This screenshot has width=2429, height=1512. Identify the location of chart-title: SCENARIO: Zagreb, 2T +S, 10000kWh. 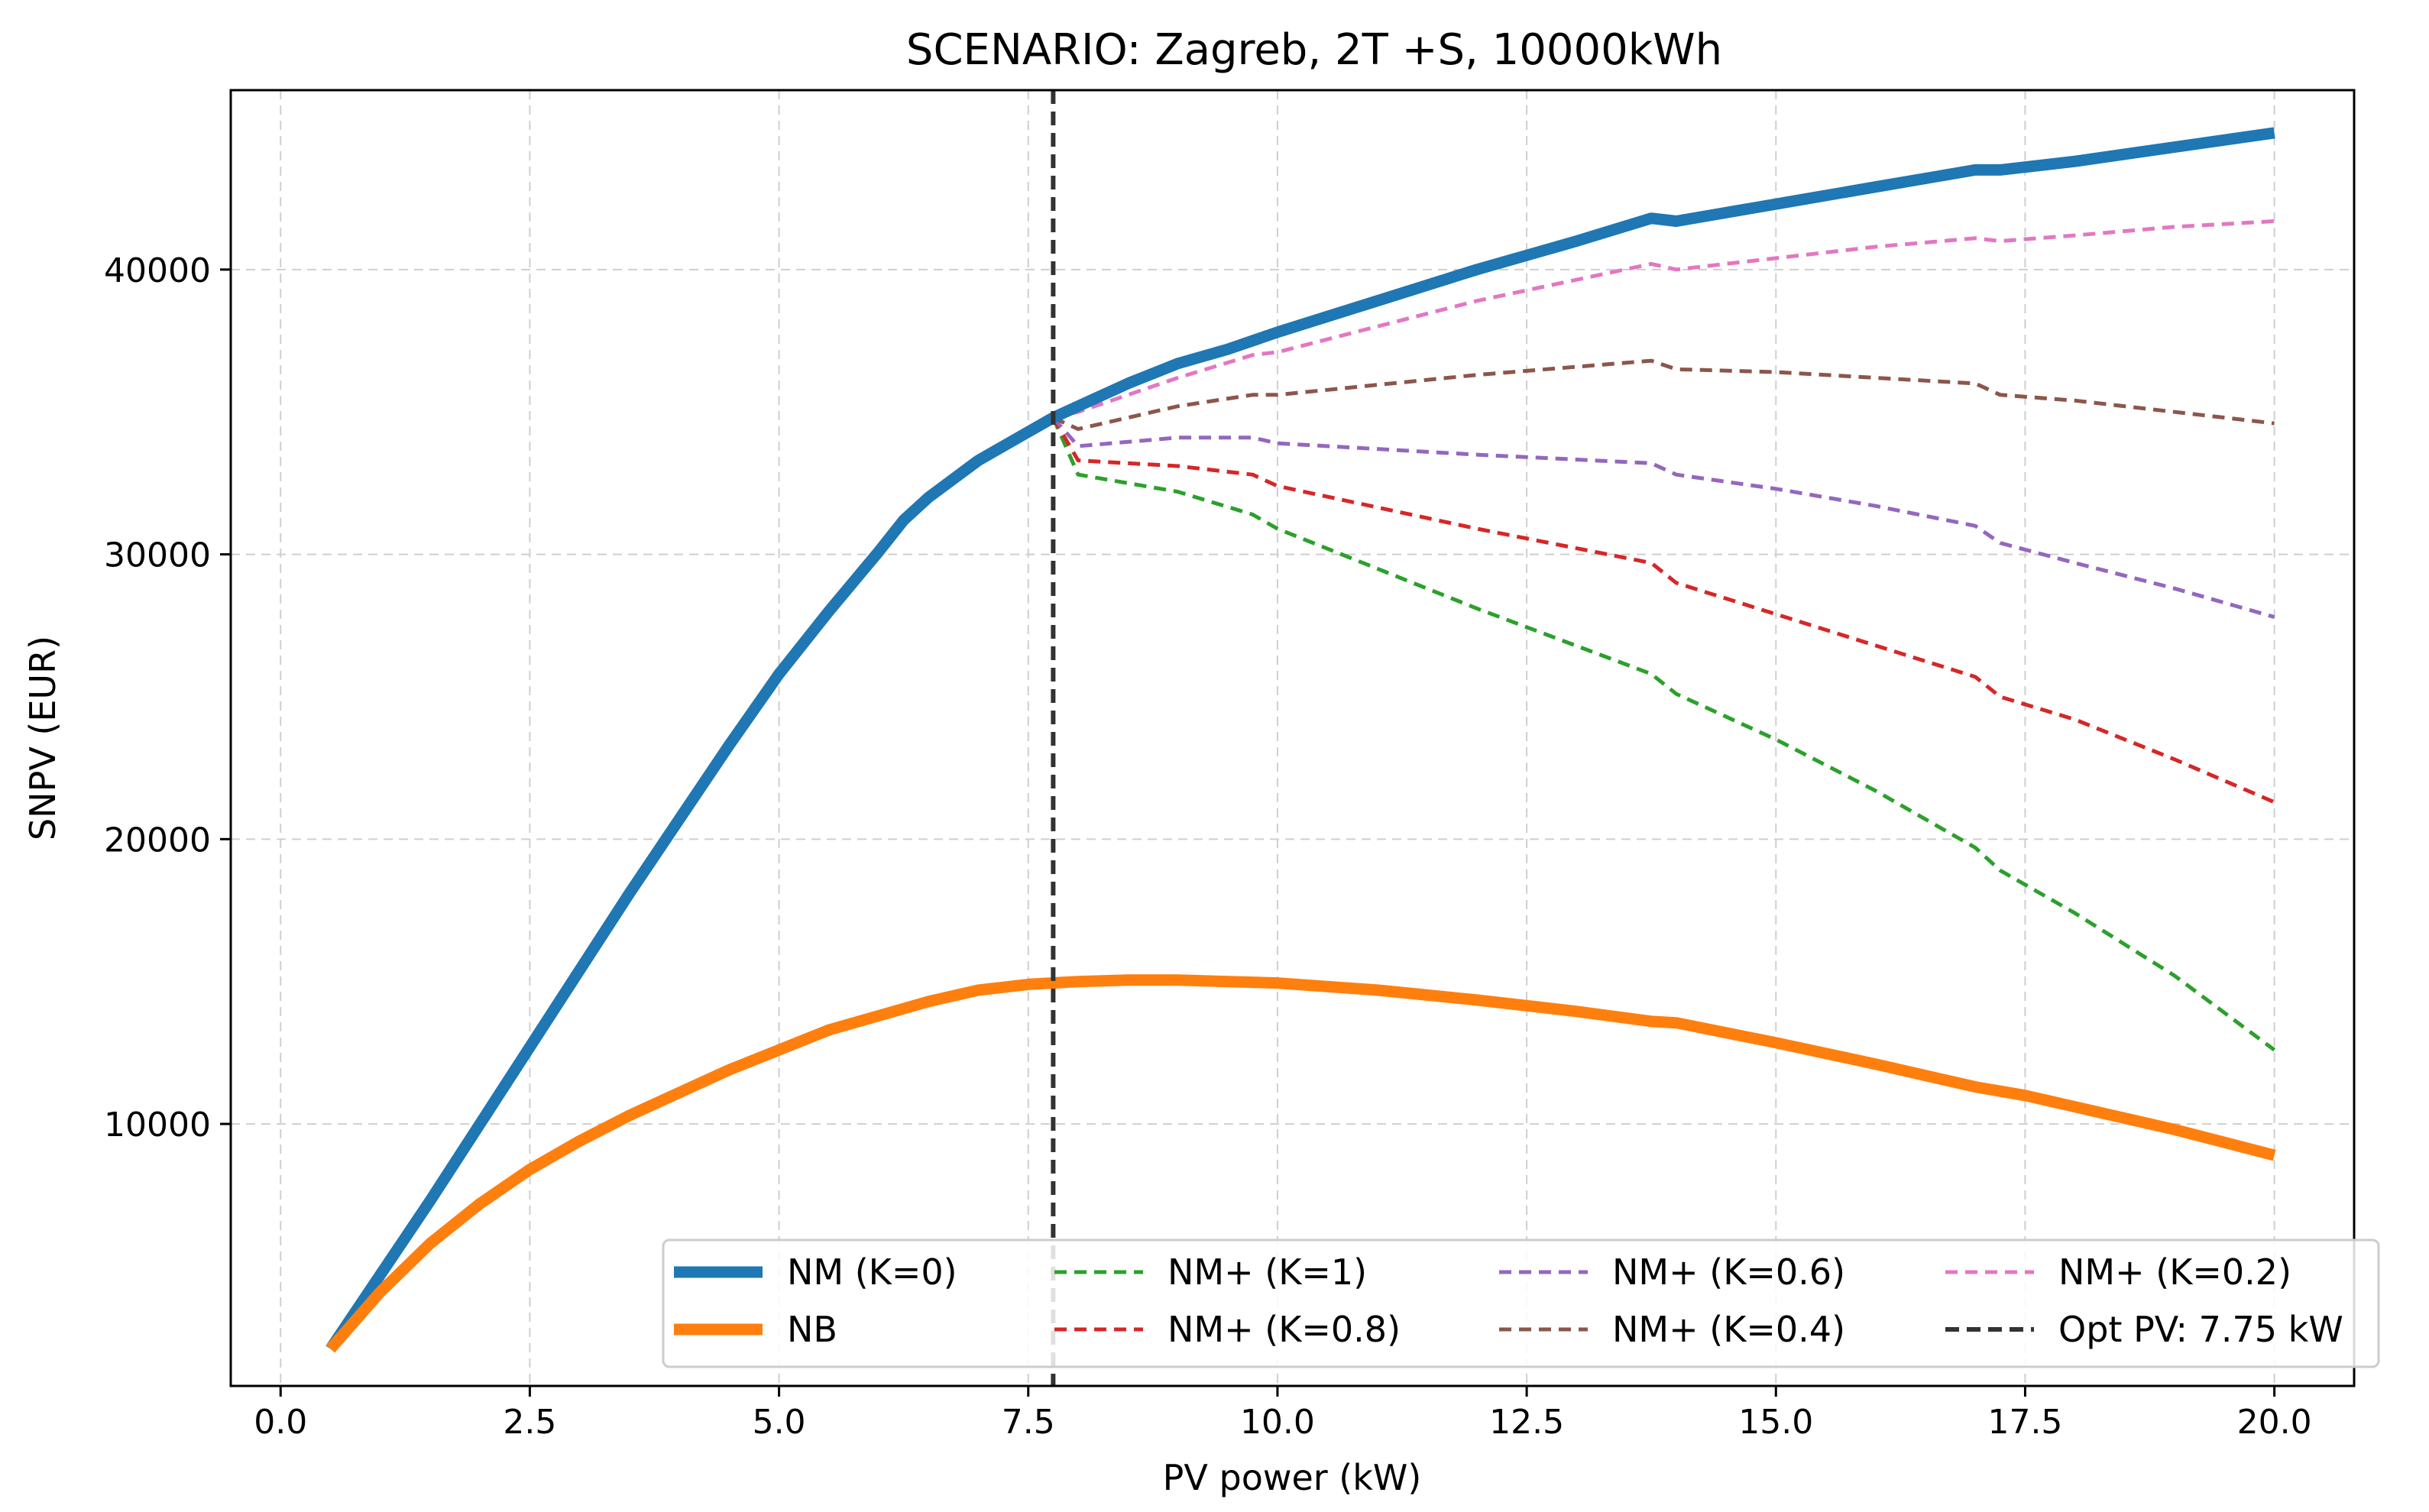
(1314, 50).